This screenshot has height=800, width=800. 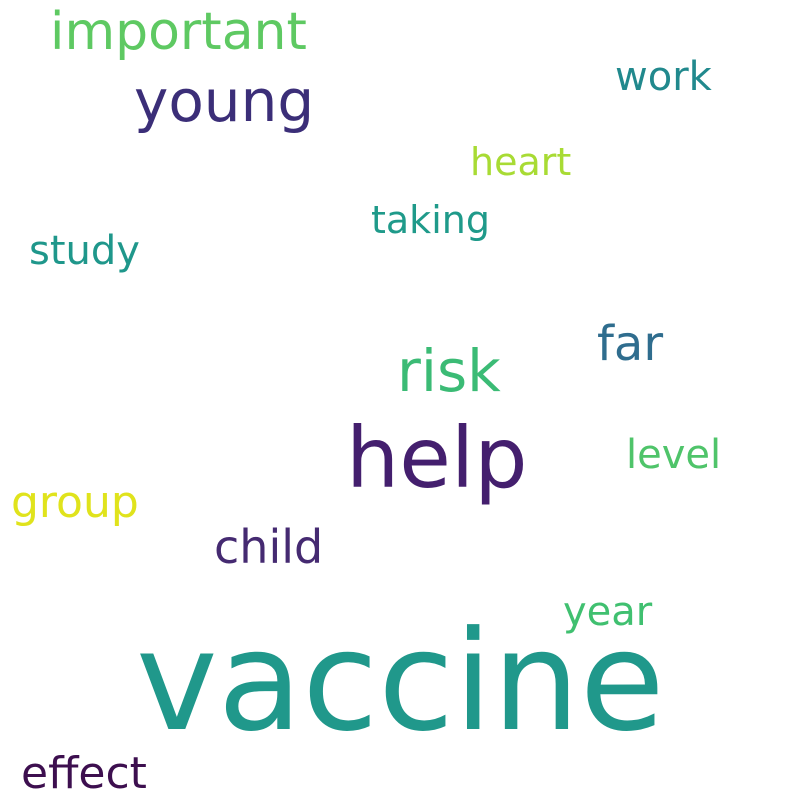 I want to click on word-work: work, so click(x=663, y=77).